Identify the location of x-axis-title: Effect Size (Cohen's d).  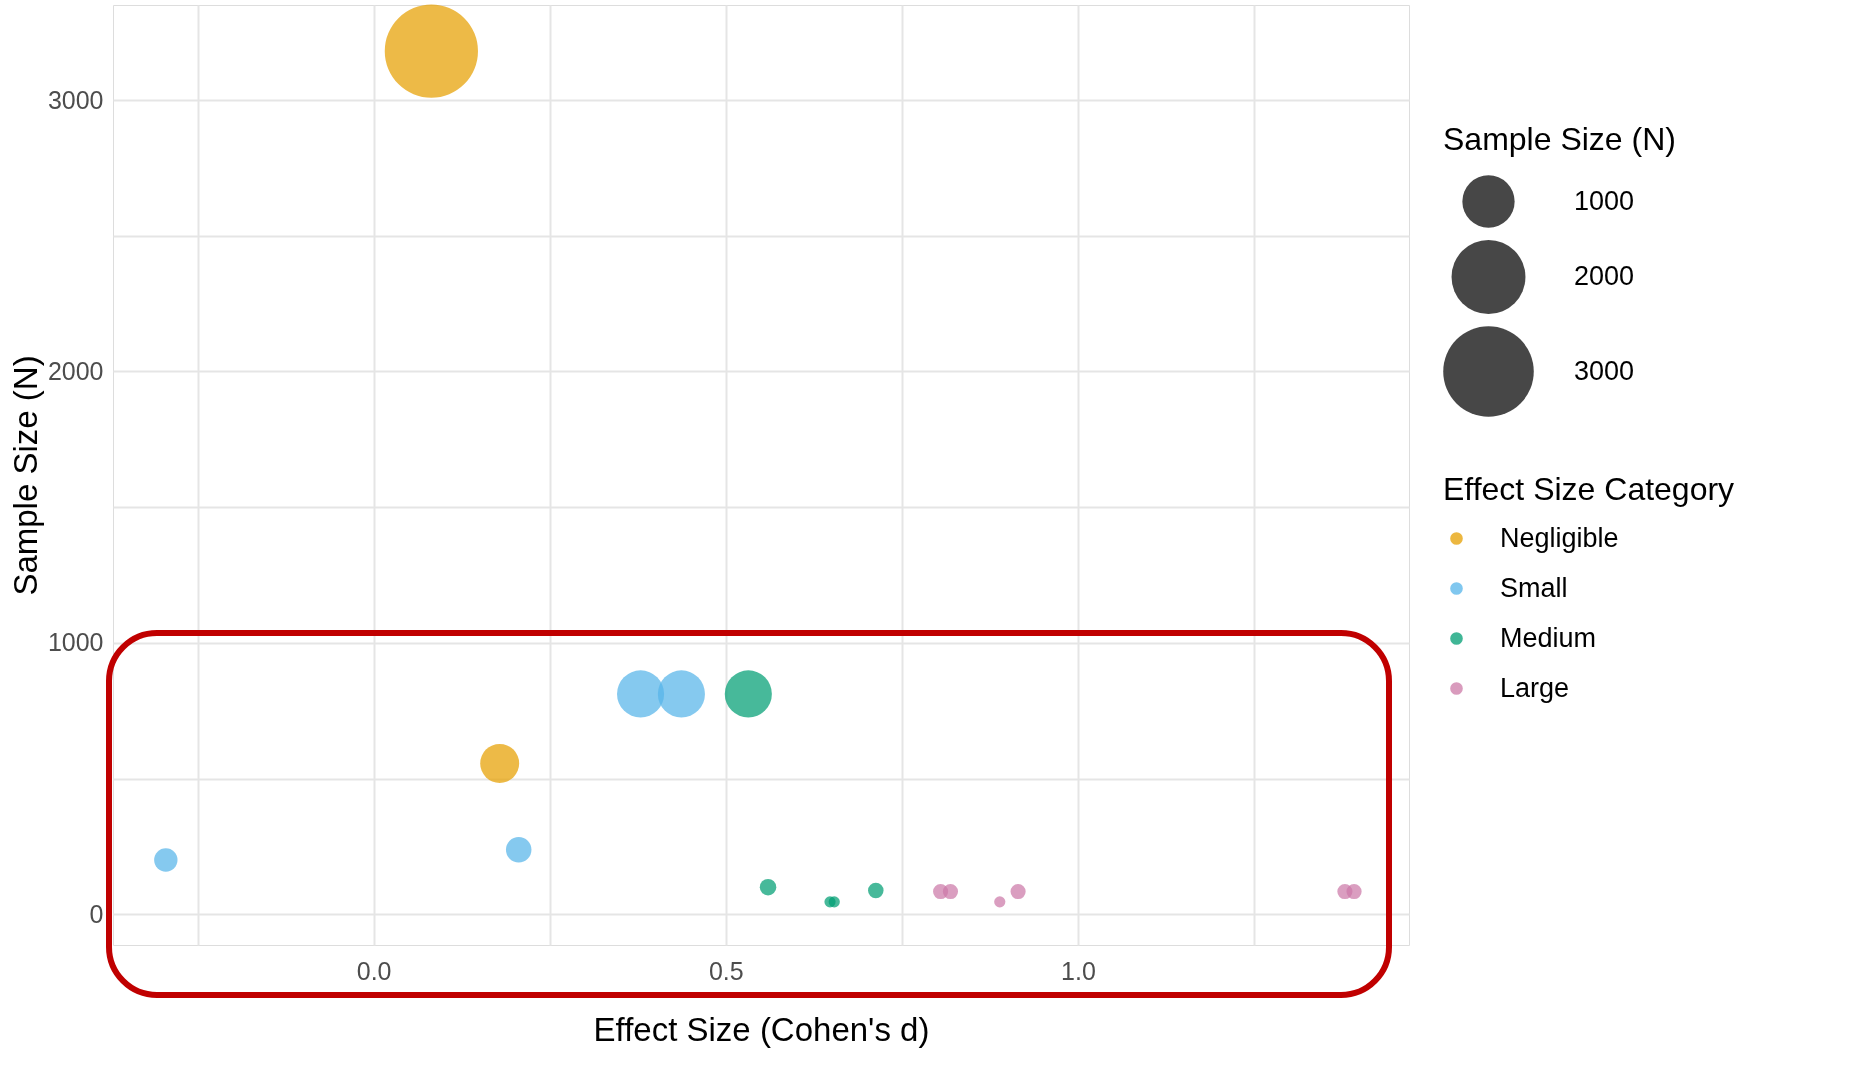
(761, 1029).